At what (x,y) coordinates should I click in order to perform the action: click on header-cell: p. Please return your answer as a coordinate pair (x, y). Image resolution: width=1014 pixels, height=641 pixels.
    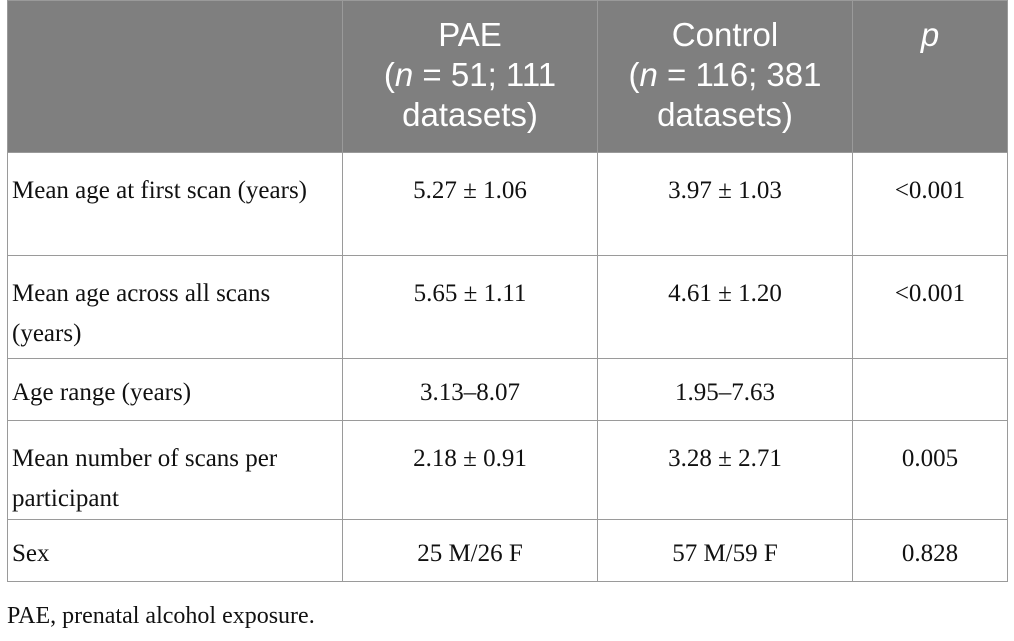
    Looking at the image, I should click on (930, 76).